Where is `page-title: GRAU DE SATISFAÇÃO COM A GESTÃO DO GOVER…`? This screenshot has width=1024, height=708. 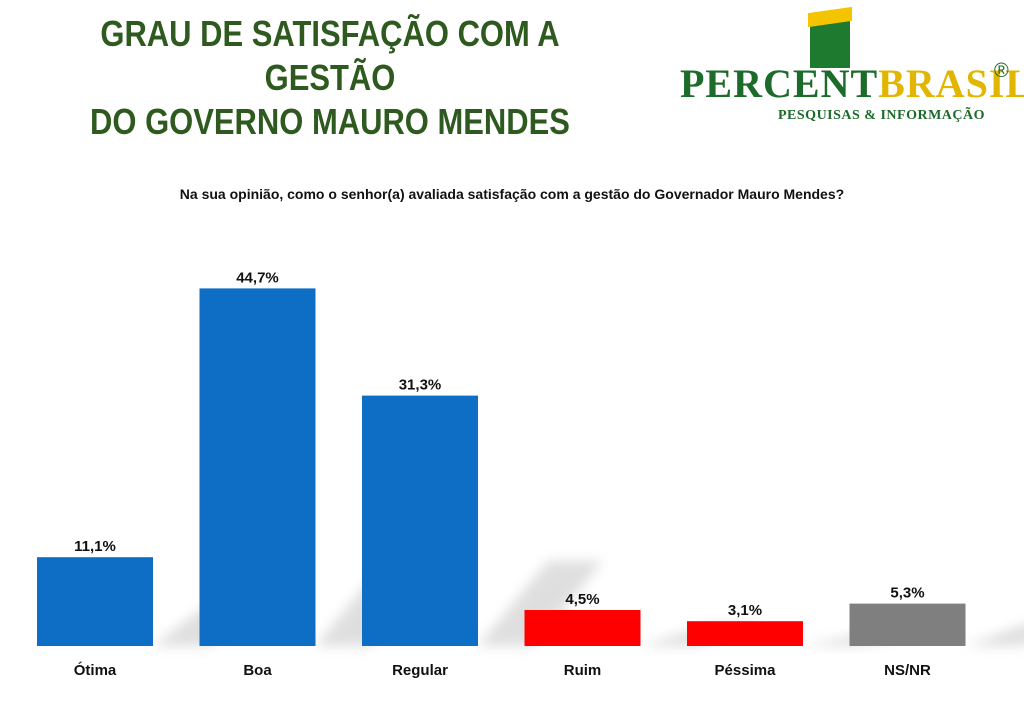 page-title: GRAU DE SATISFAÇÃO COM A GESTÃO DO GOVER… is located at coordinates (330, 78).